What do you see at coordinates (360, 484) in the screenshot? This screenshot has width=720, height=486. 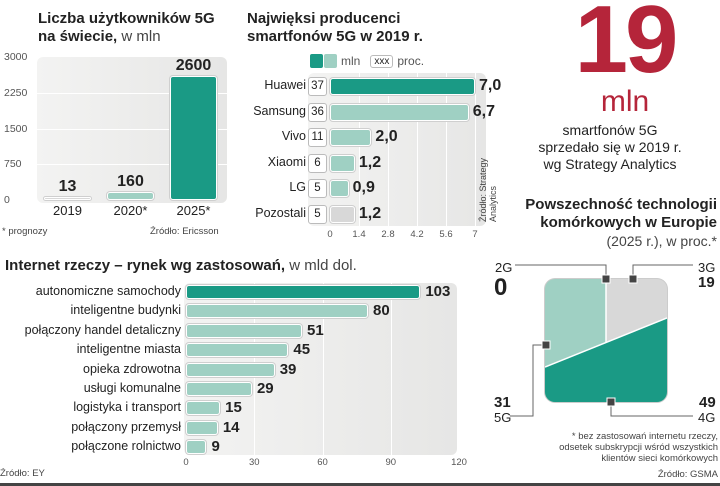 I see `bottom-rule` at bounding box center [360, 484].